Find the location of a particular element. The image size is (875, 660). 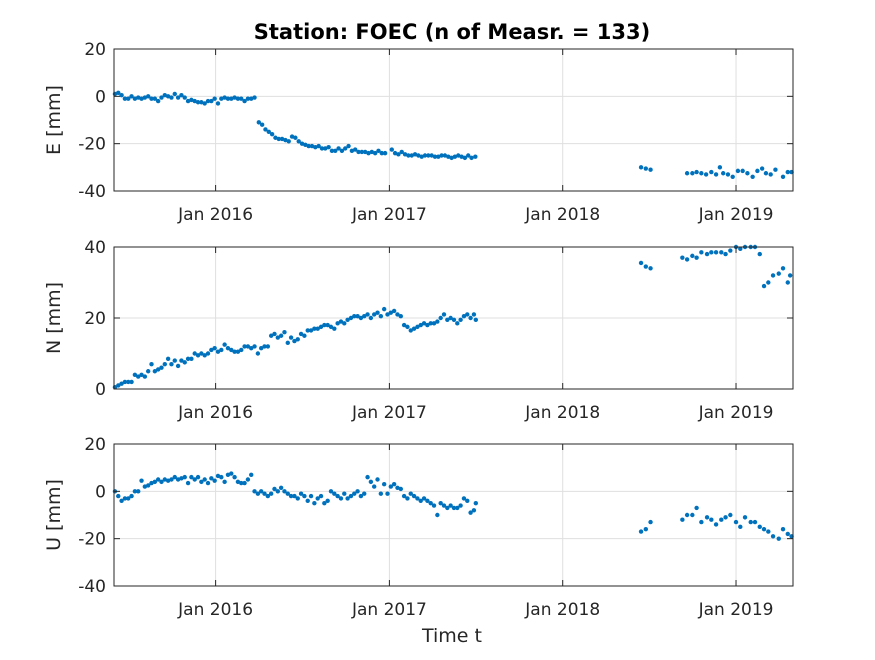

y-tick-label-e: -20 is located at coordinates (92, 145).